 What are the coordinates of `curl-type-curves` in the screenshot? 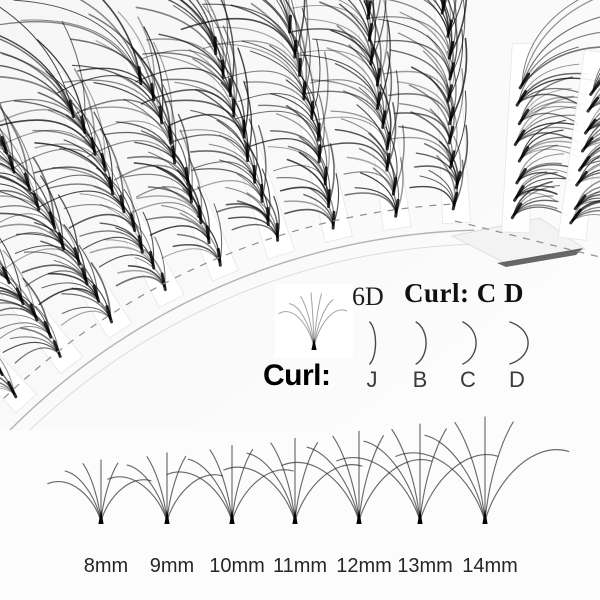 It's located at (449, 343).